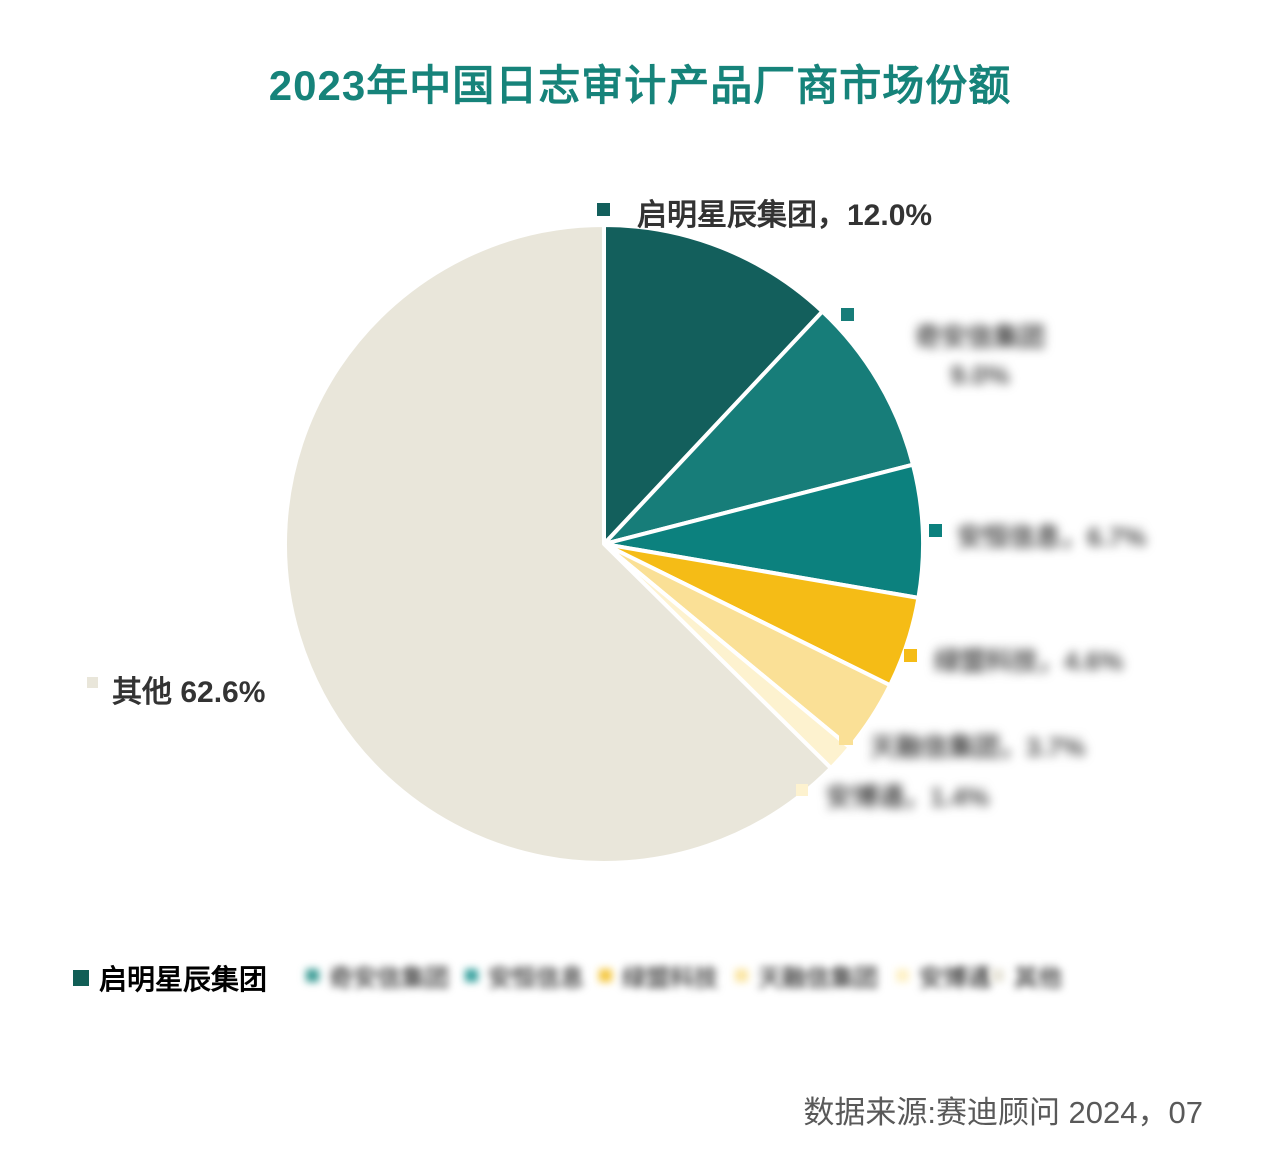  I want to click on legend-item-3-blurred: 安恒信息, so click(524, 975).